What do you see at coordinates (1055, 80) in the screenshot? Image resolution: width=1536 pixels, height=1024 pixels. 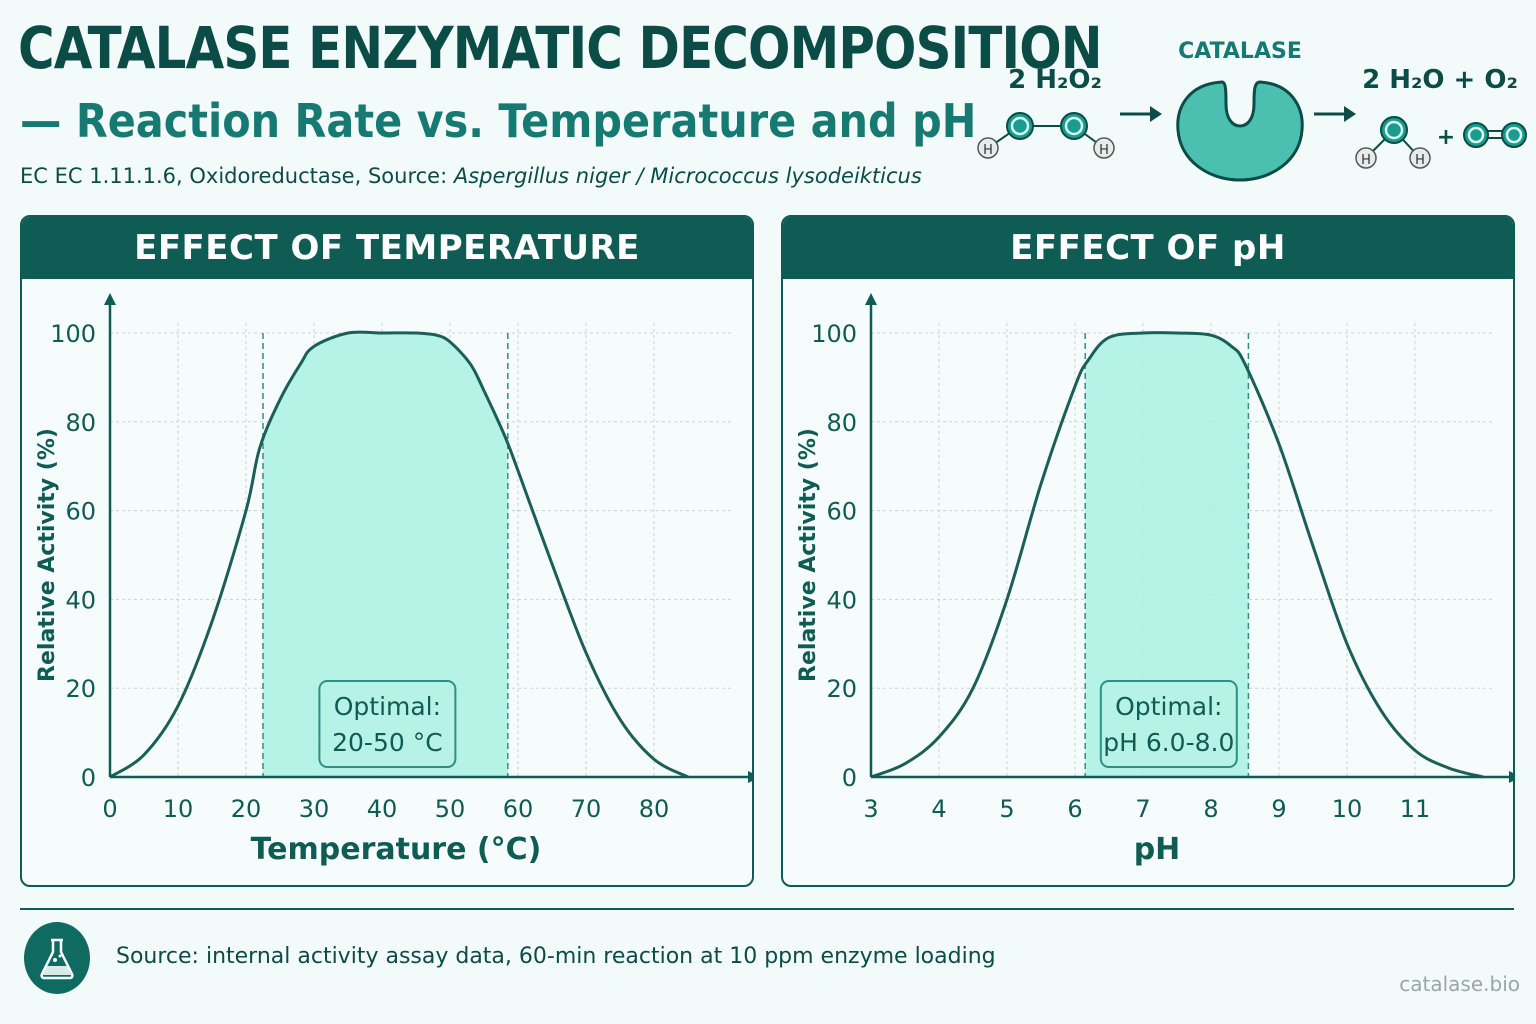 I see `reactant-formula: 2 H₂O₂` at bounding box center [1055, 80].